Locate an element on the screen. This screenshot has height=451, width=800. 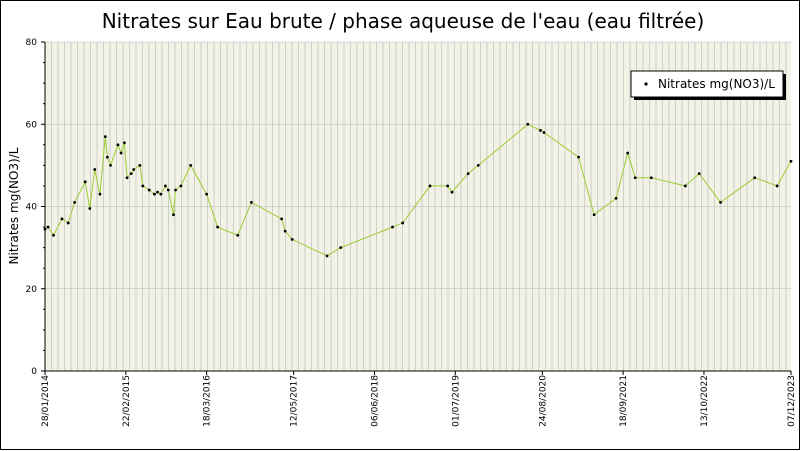
x-tick-label: 24/08/2020 is located at coordinates (543, 401).